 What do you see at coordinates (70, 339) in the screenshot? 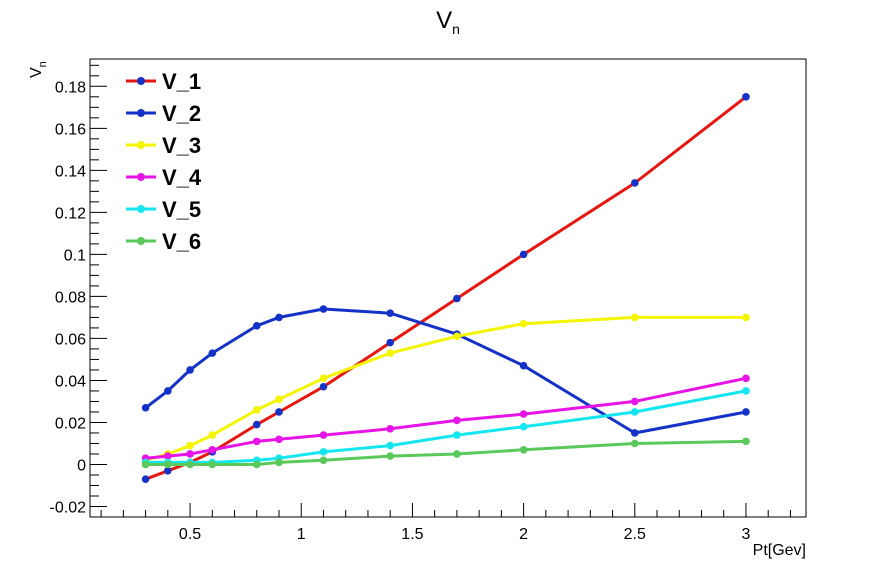
I see `y-tick-label: 0.06` at bounding box center [70, 339].